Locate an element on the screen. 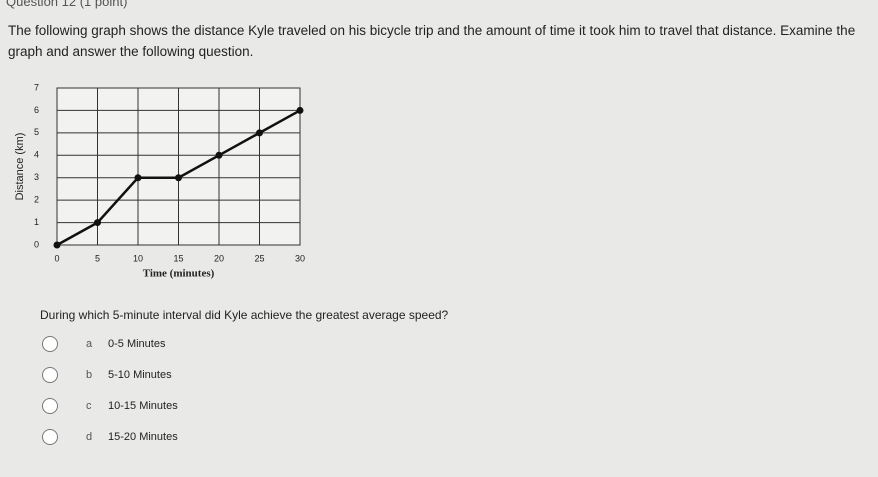 Image resolution: width=878 pixels, height=477 pixels. y-tick-label: 5 is located at coordinates (36, 132).